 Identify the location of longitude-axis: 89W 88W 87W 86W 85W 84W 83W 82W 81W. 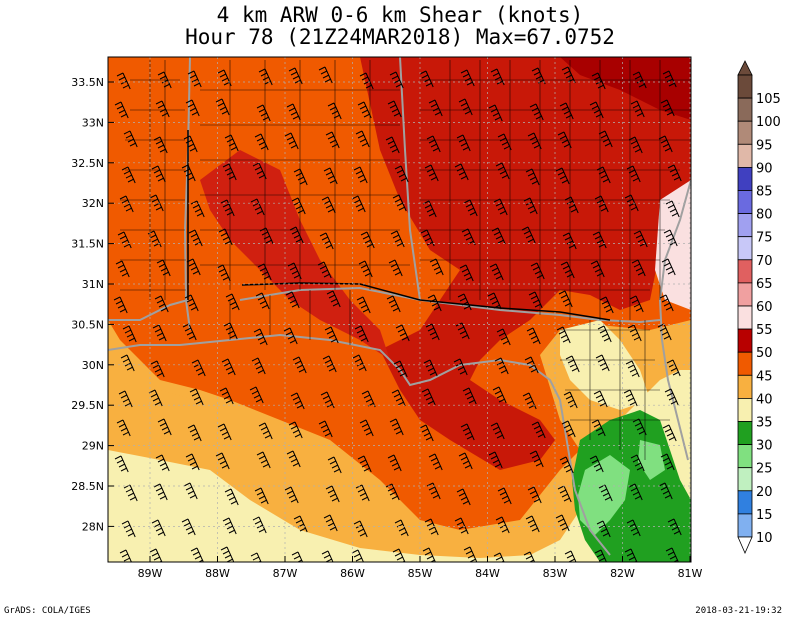
(420, 568).